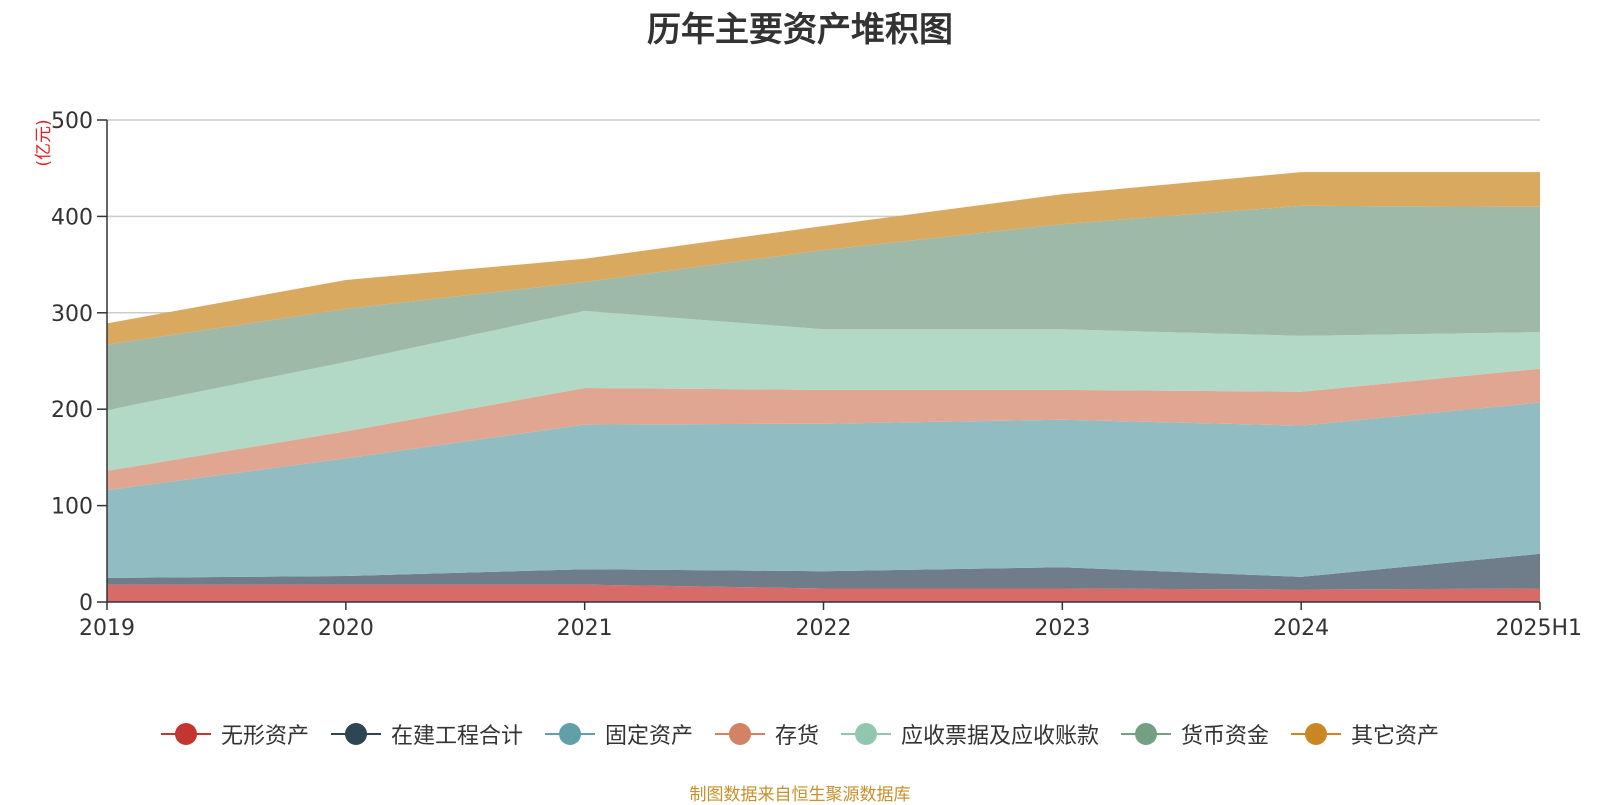 The height and width of the screenshot is (805, 1600). Describe the element at coordinates (800, 30) in the screenshot. I see `chart-title: 历年主要资产堆积图` at that location.